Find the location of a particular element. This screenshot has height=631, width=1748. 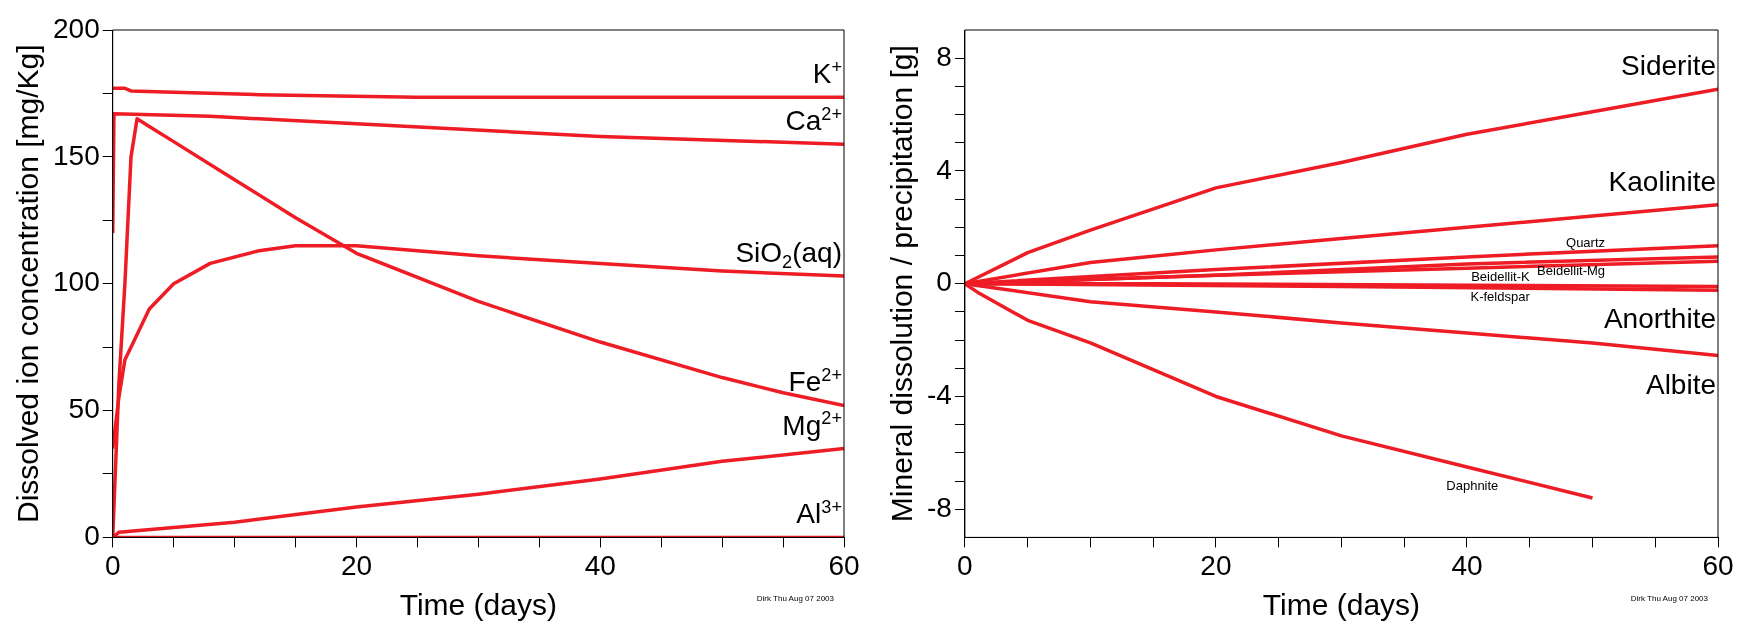

y-axis-title: Dissolved ion concentration [mg/Kg] is located at coordinates (28, 283).